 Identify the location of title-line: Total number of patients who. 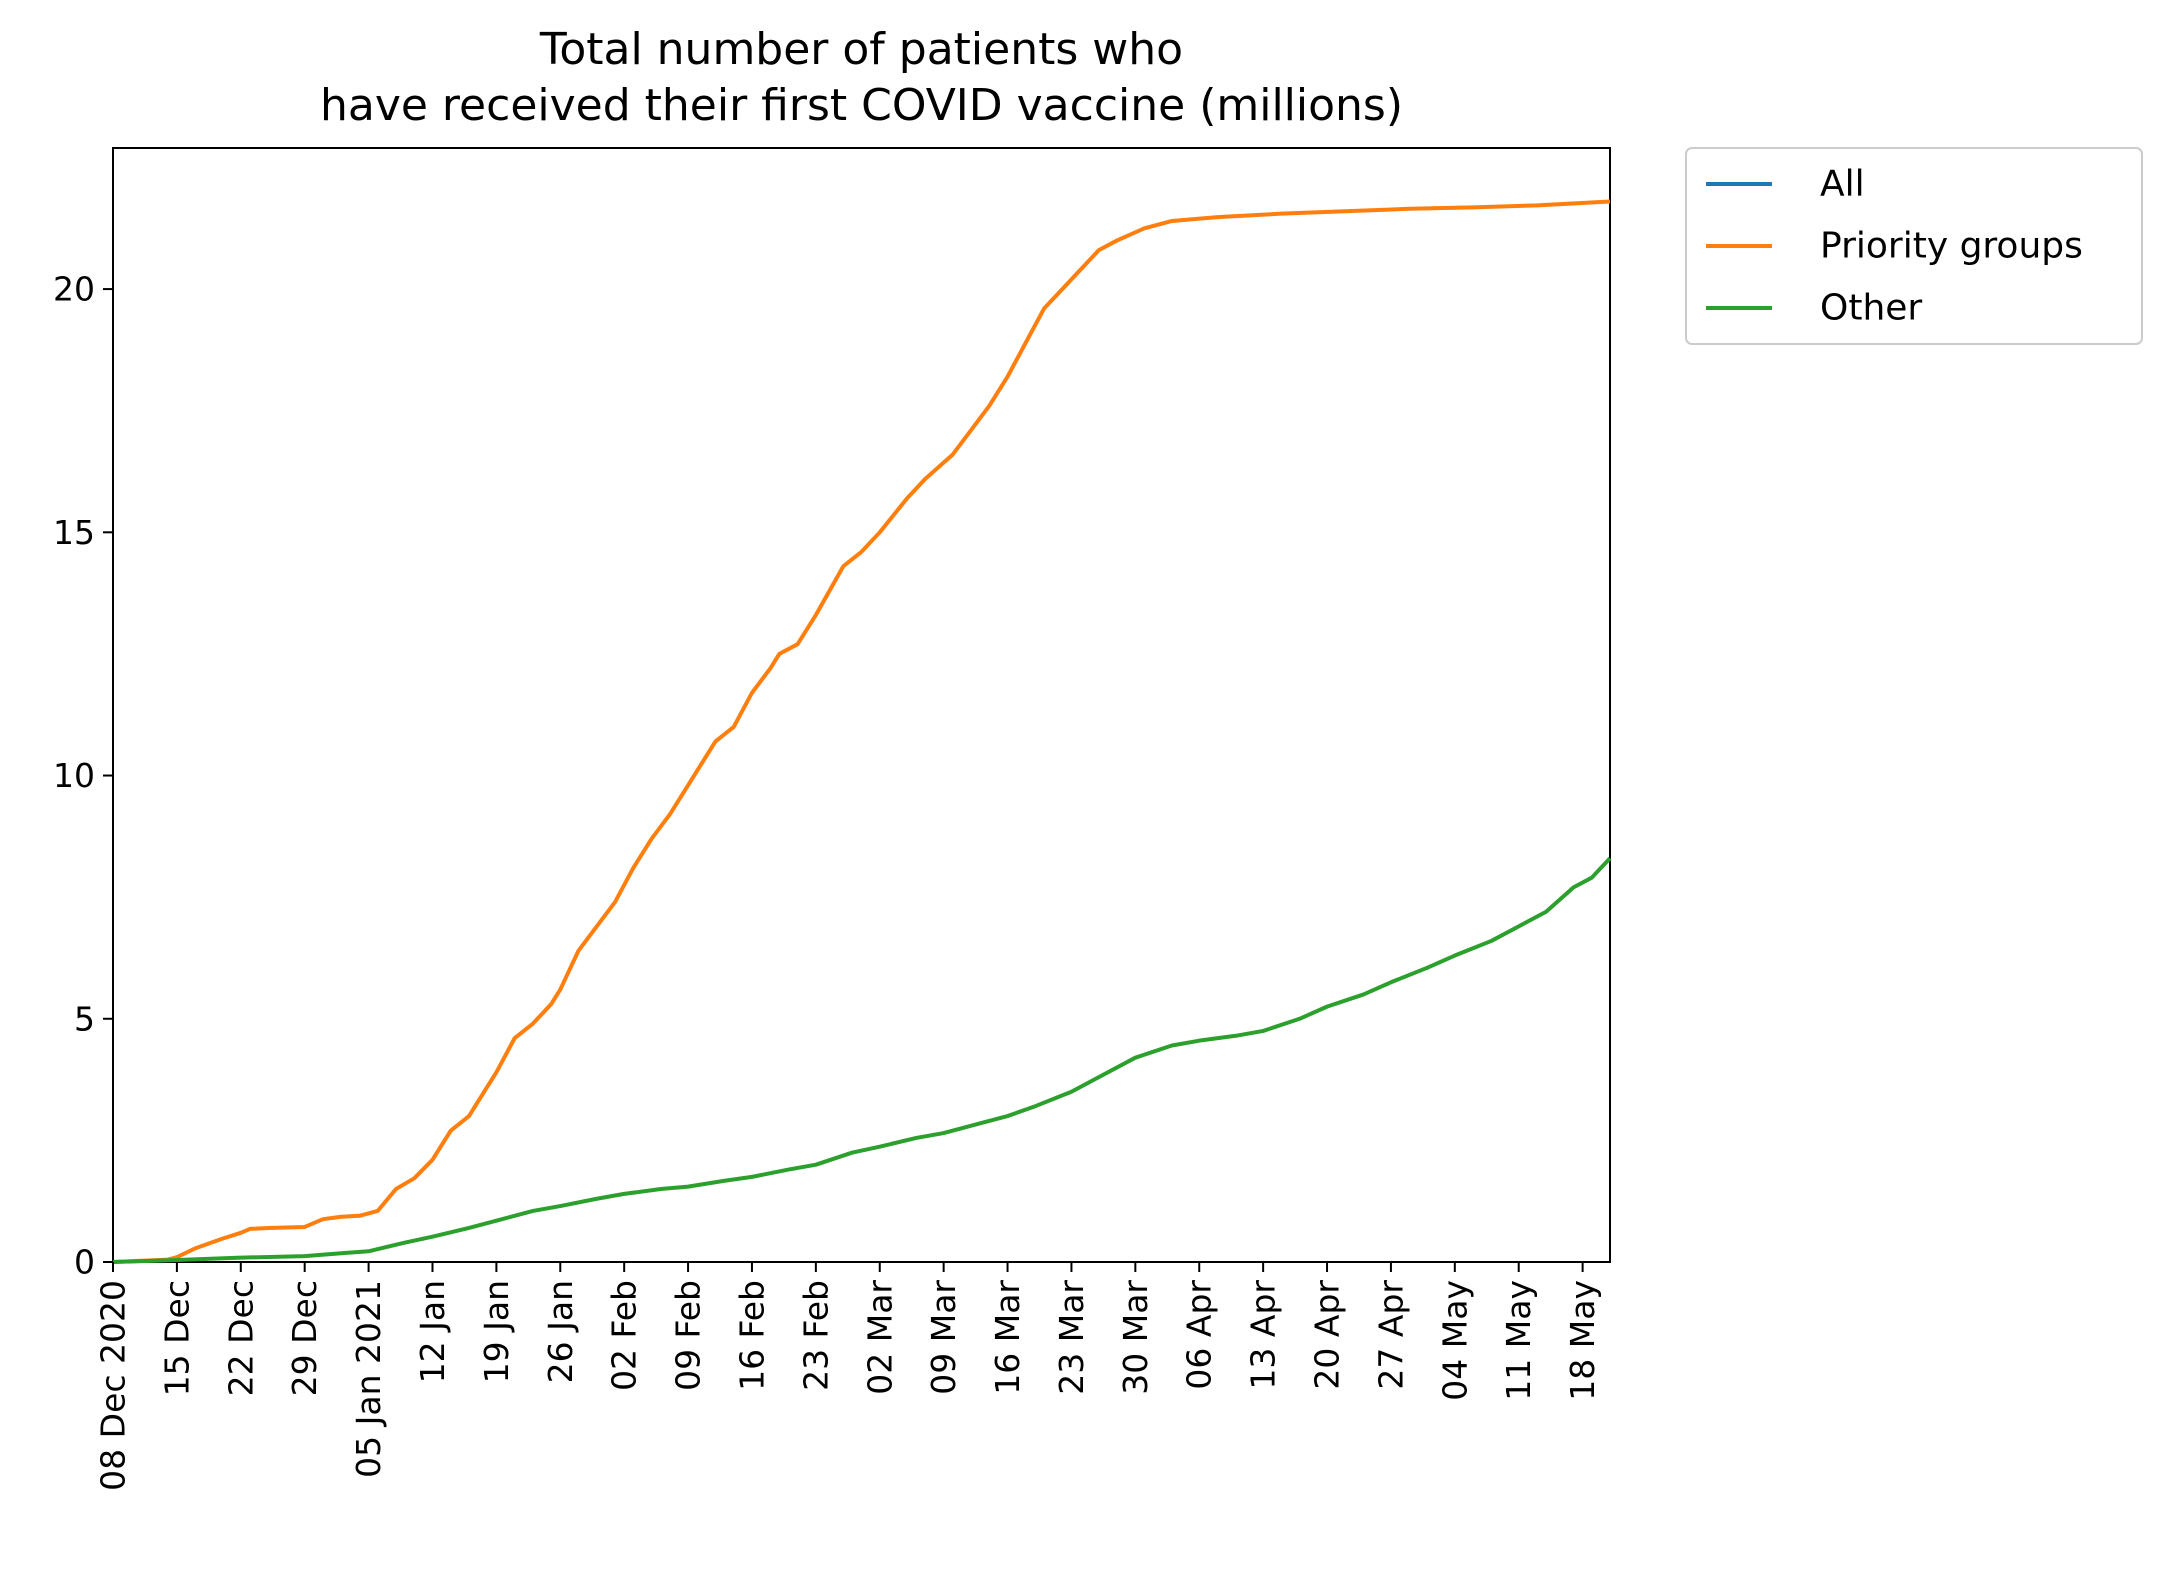
(861, 49).